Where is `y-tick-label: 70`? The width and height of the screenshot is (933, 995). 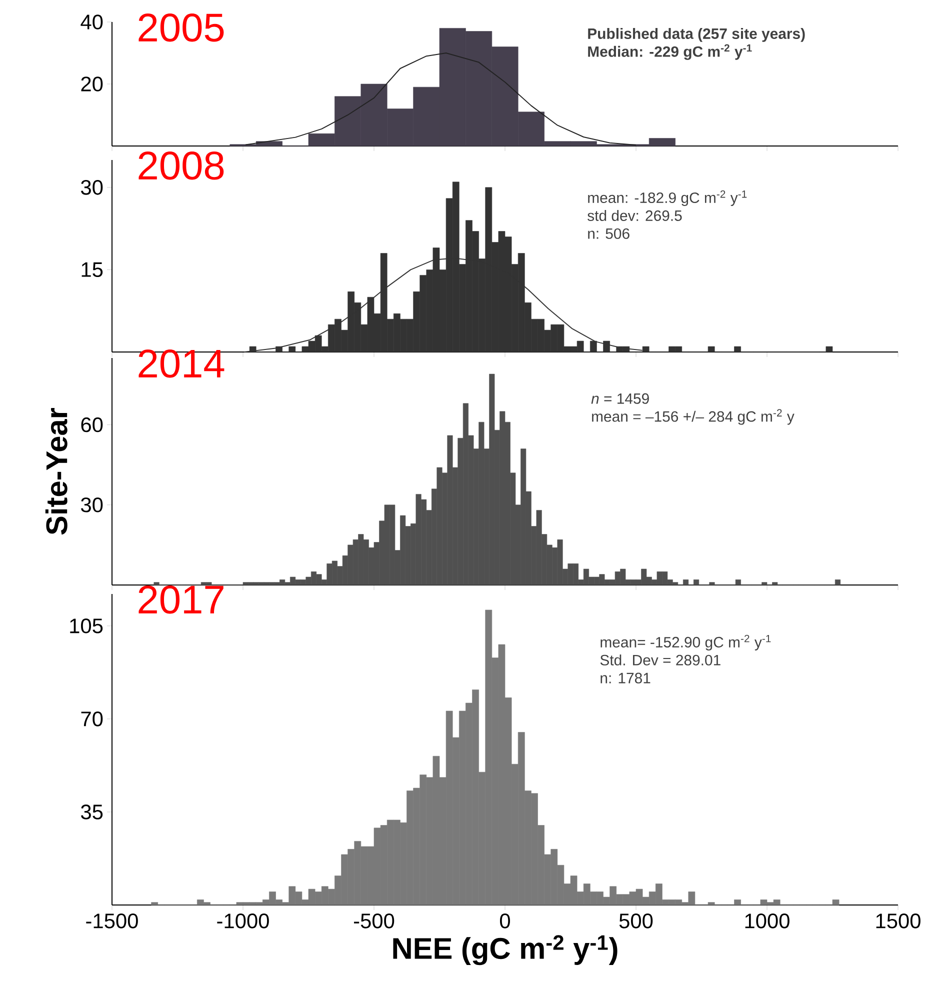
y-tick-label: 70 is located at coordinates (92, 719).